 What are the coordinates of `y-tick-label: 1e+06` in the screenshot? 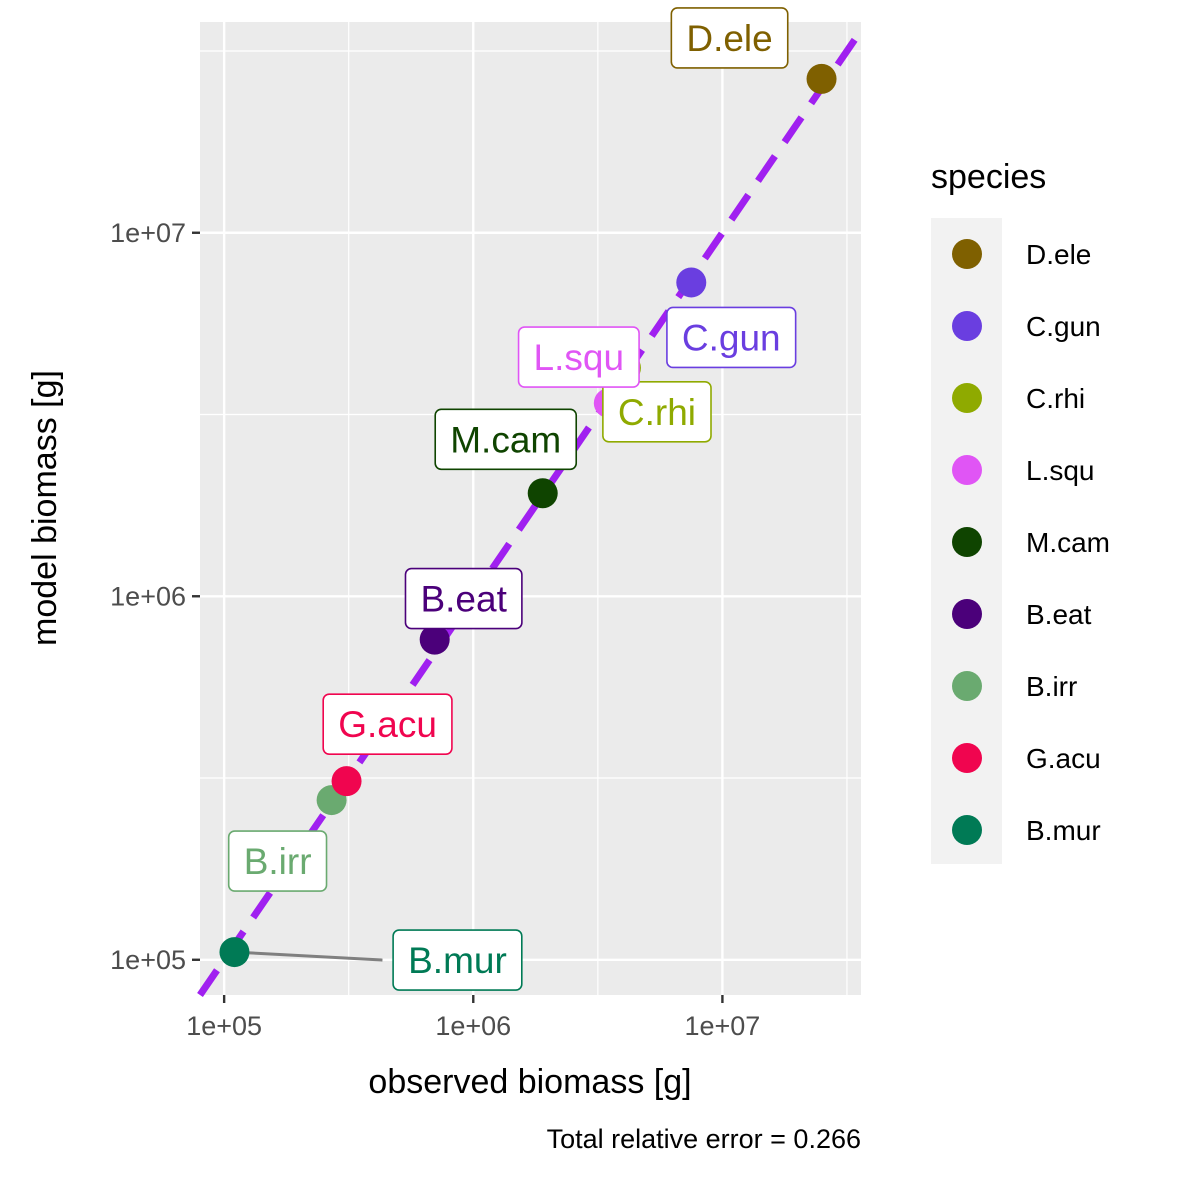 It's located at (148, 596).